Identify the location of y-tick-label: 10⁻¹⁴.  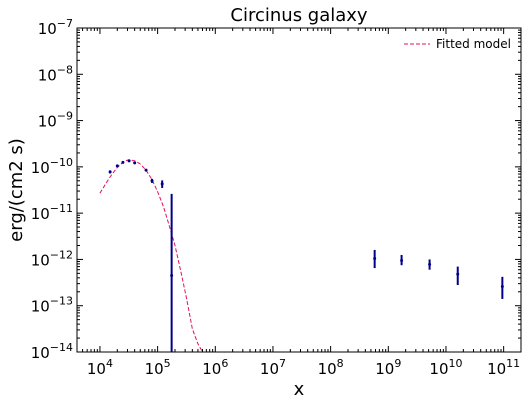
(52, 351).